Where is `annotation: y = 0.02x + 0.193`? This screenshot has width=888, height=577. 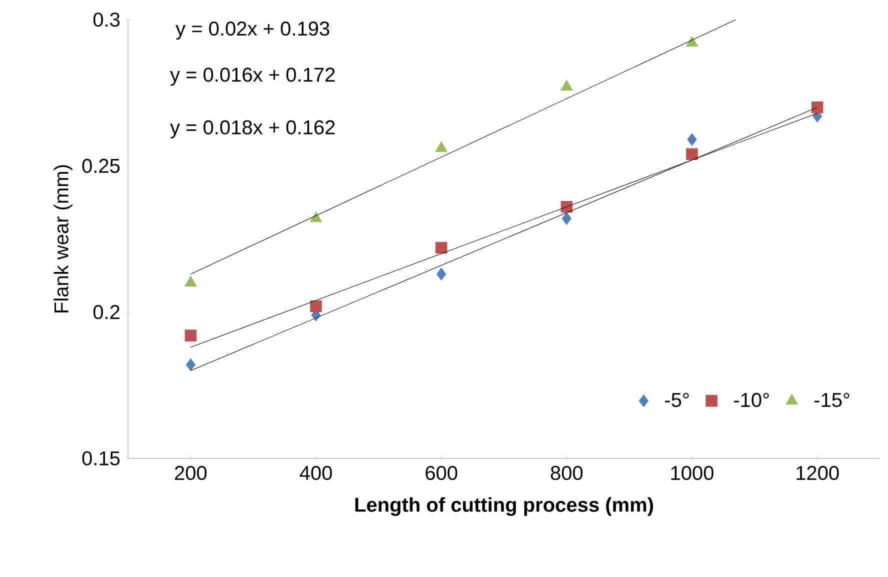
annotation: y = 0.02x + 0.193 is located at coordinates (253, 31).